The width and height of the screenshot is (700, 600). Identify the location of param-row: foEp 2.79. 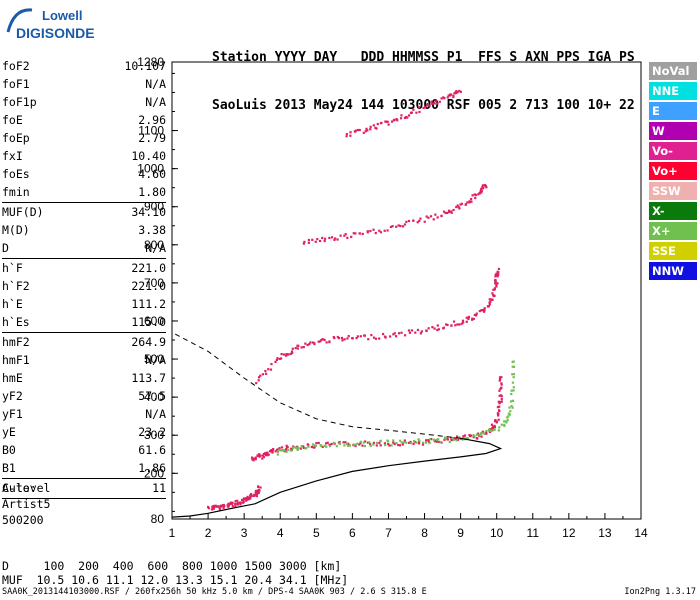
(84, 138).